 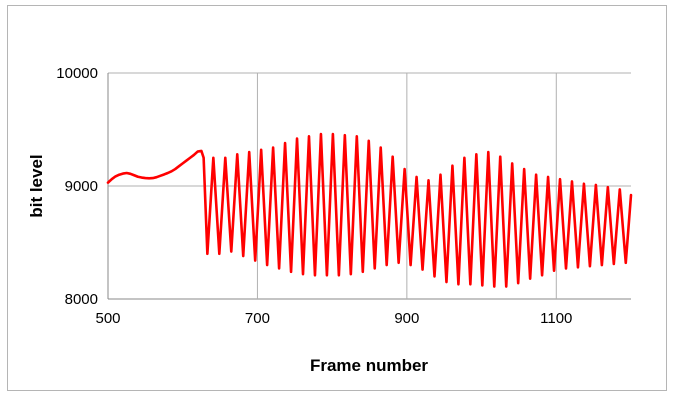 I want to click on y-axis-title: bit level, so click(x=36, y=185).